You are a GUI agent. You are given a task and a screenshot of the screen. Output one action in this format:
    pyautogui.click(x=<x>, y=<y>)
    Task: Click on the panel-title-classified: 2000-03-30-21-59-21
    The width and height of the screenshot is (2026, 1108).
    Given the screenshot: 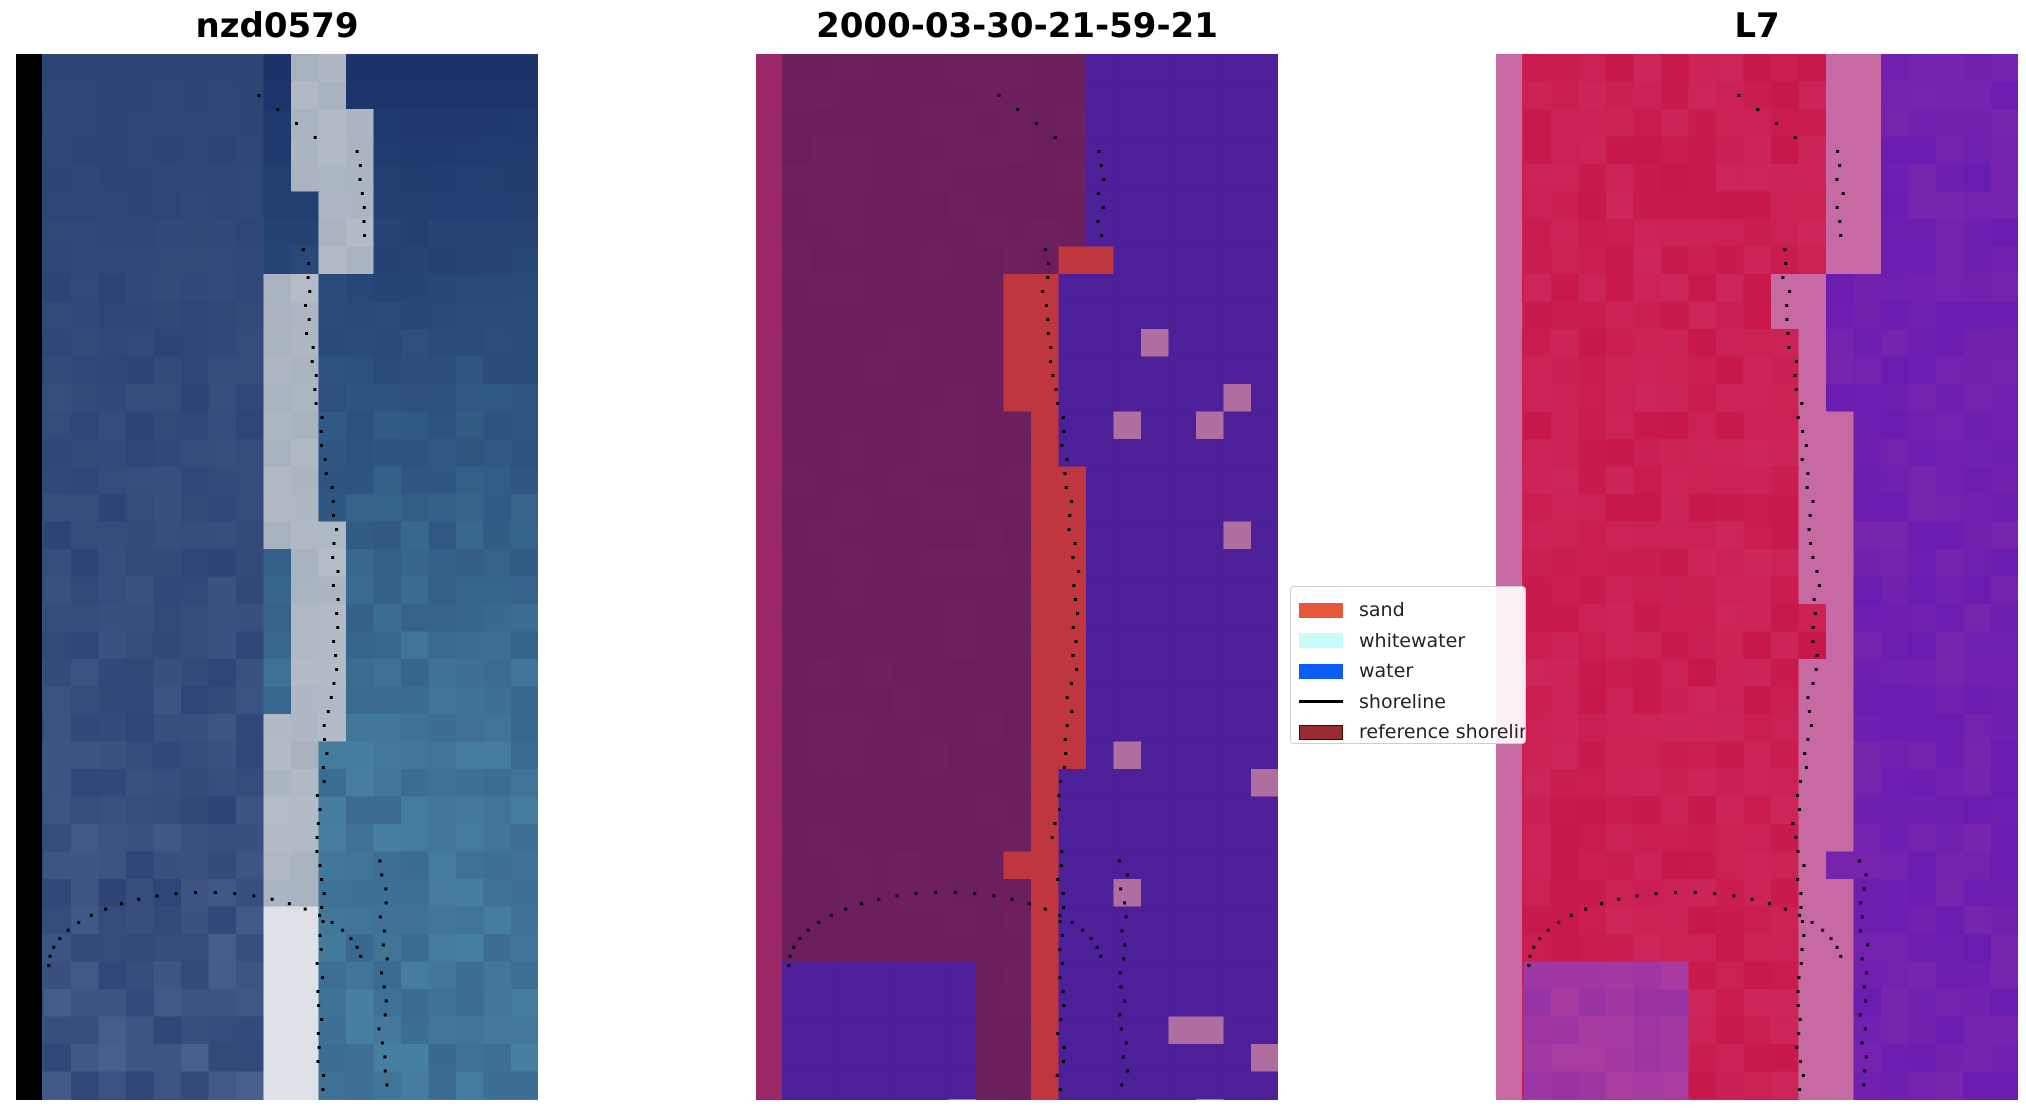 What is the action you would take?
    pyautogui.click(x=1017, y=26)
    